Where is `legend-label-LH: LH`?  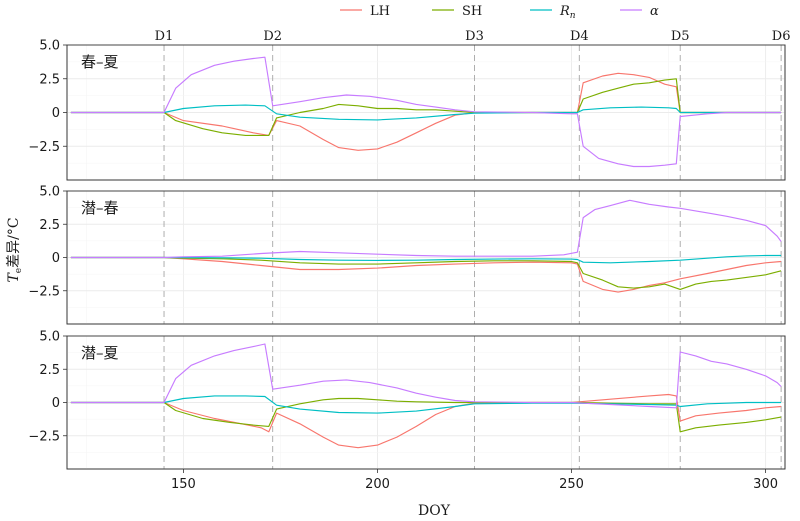 legend-label-LH: LH is located at coordinates (380, 11).